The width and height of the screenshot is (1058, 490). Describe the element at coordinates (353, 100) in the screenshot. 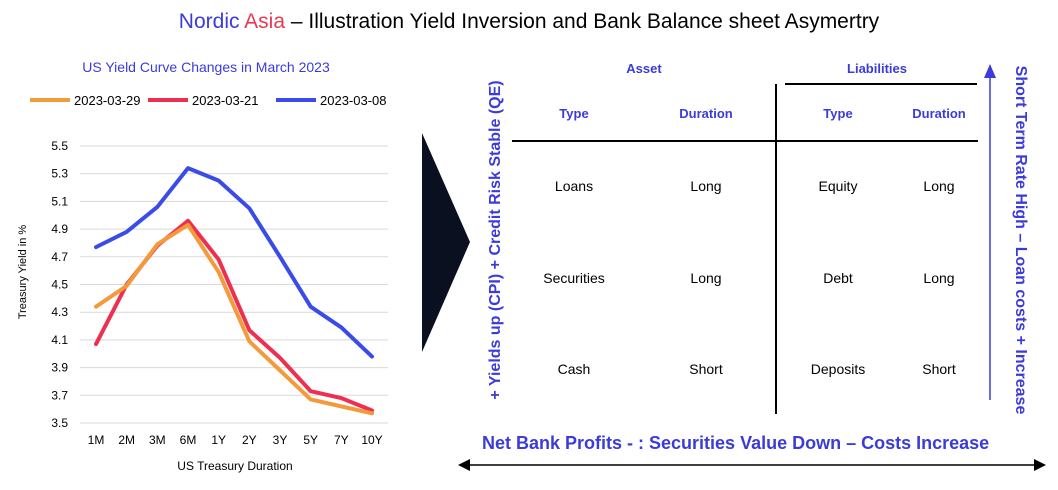

I see `legend-label: 2023-03-08` at that location.